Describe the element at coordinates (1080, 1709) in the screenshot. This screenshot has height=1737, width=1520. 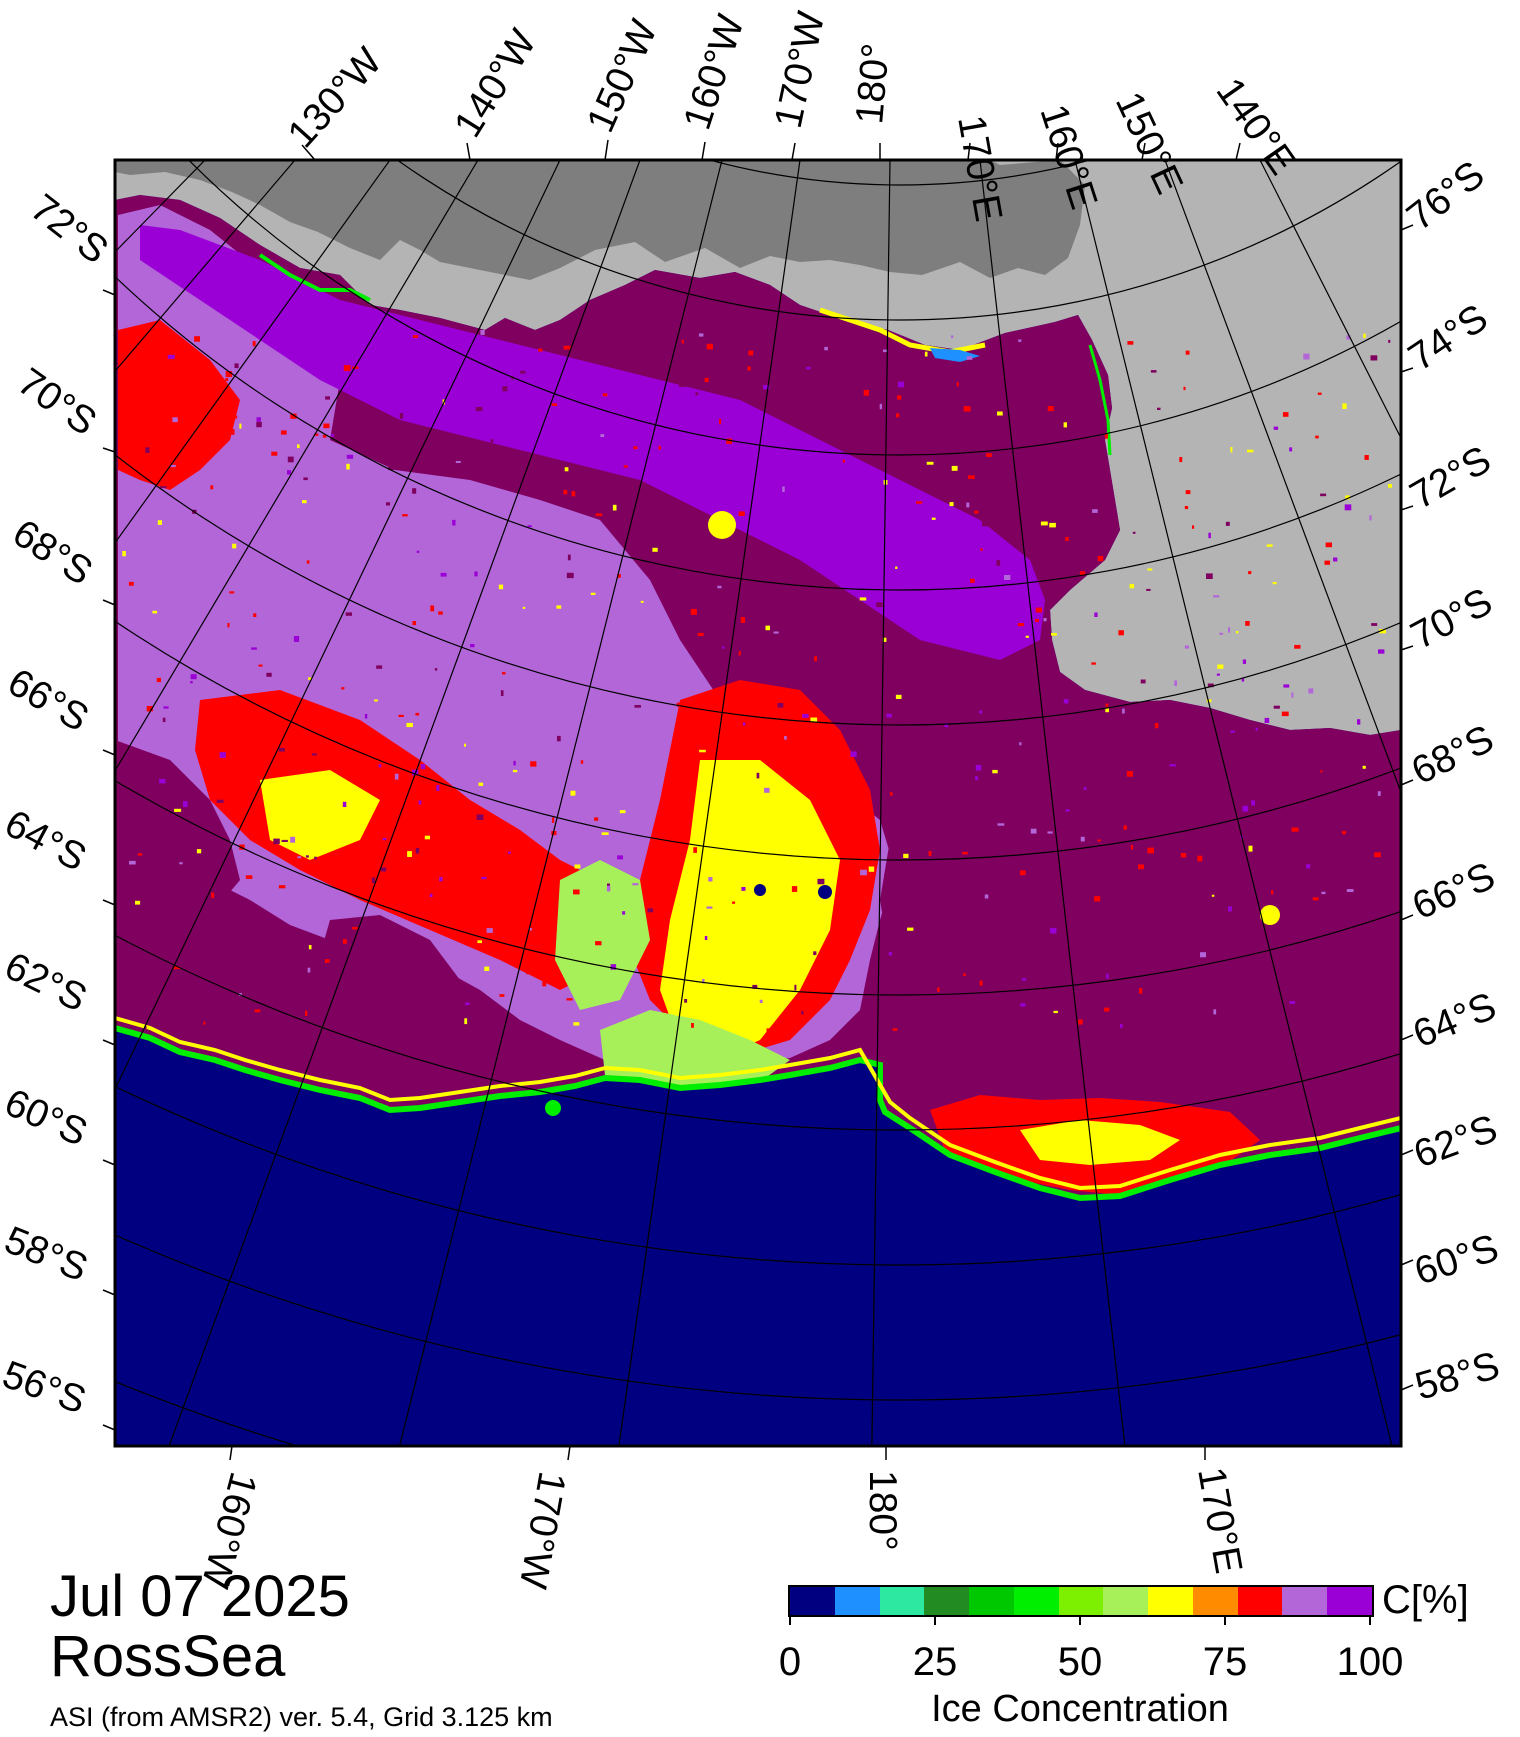
I see `colorbar-title: Ice Concentration` at that location.